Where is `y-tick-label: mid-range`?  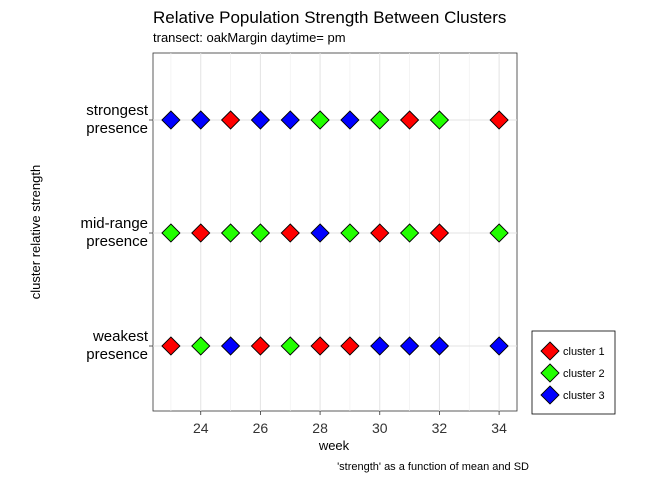 y-tick-label: mid-range is located at coordinates (114, 223).